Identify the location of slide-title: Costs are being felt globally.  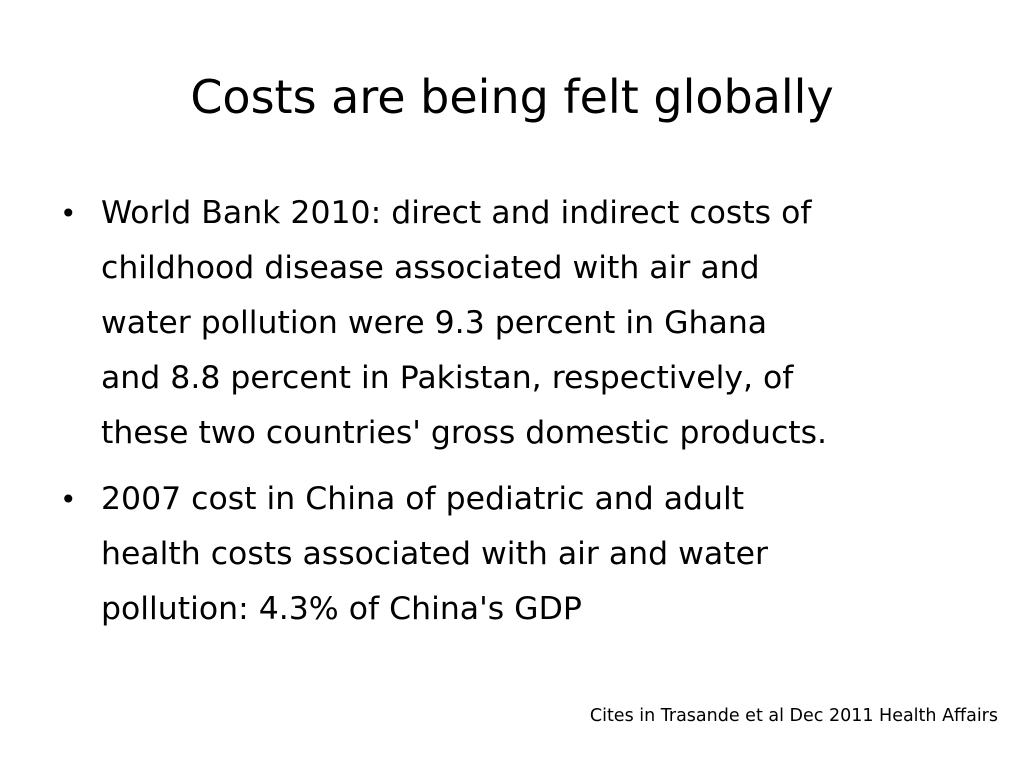
(512, 97).